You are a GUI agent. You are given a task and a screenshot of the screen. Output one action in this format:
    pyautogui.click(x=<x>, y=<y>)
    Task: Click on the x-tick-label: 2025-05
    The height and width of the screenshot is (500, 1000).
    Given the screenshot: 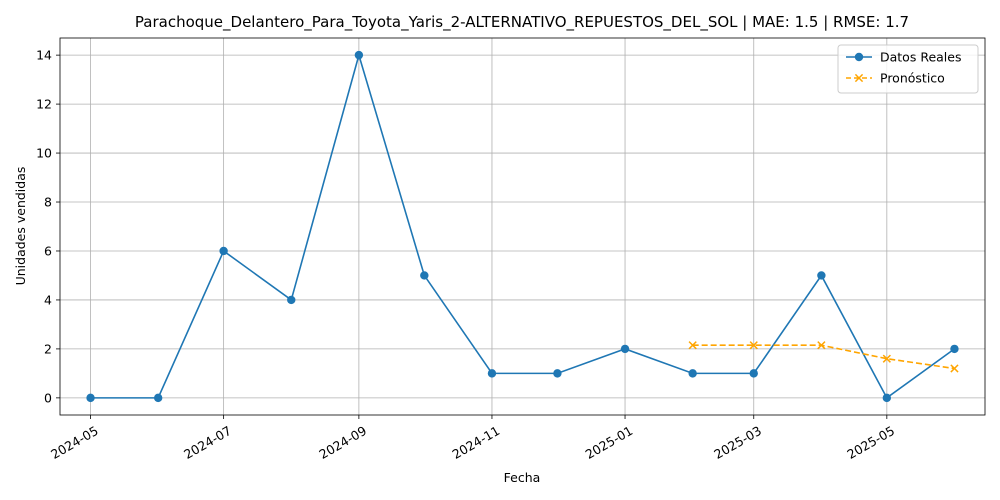 What is the action you would take?
    pyautogui.click(x=870, y=442)
    